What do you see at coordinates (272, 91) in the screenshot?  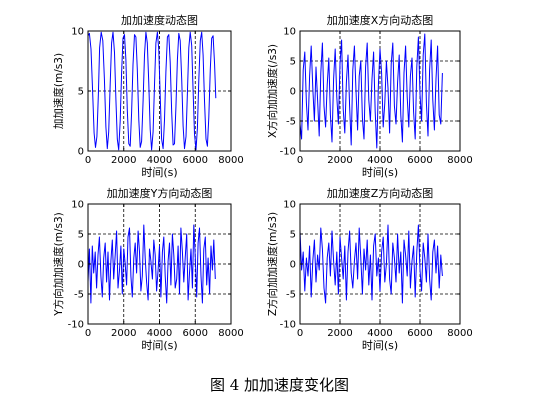 I see `y-axis-label: X方向加加速度(/s3)` at bounding box center [272, 91].